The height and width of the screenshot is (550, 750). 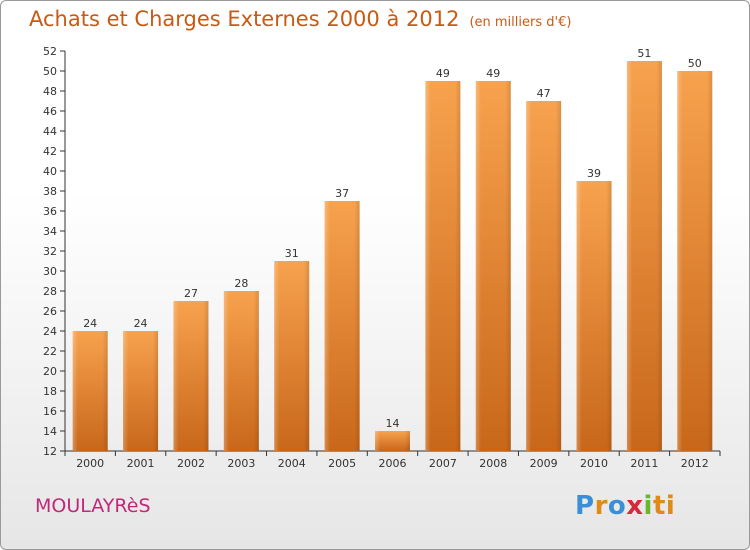 What do you see at coordinates (50, 311) in the screenshot?
I see `y-tick-label: 26` at bounding box center [50, 311].